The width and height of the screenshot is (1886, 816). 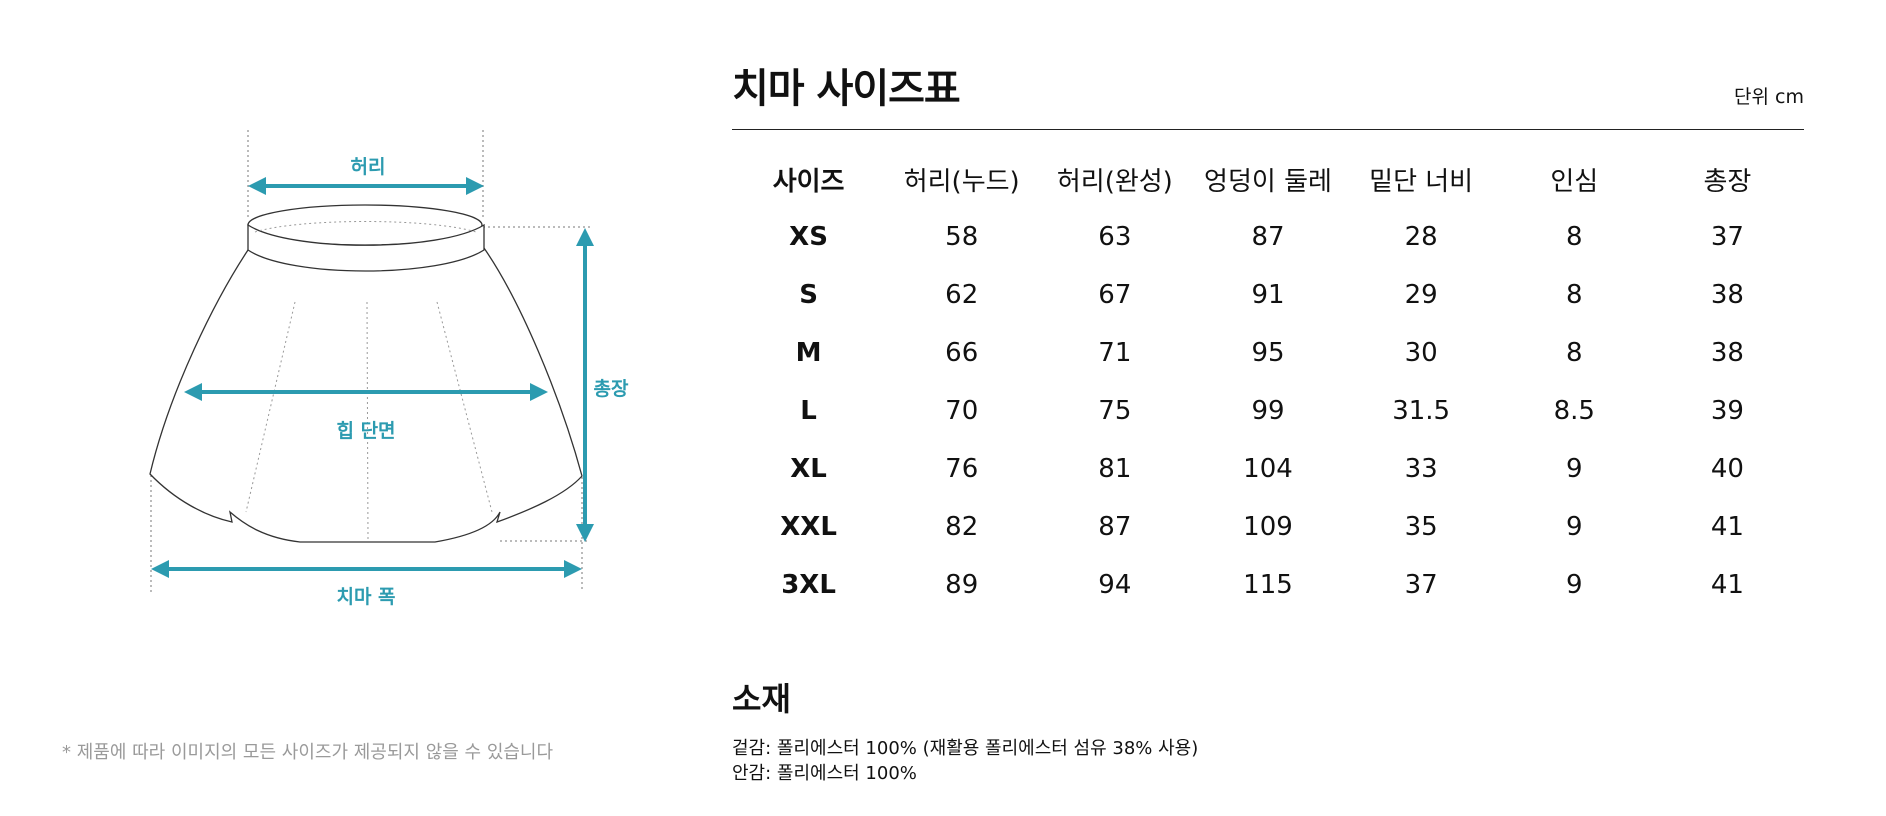 I want to click on table-cell: 8.5, so click(x=1574, y=411).